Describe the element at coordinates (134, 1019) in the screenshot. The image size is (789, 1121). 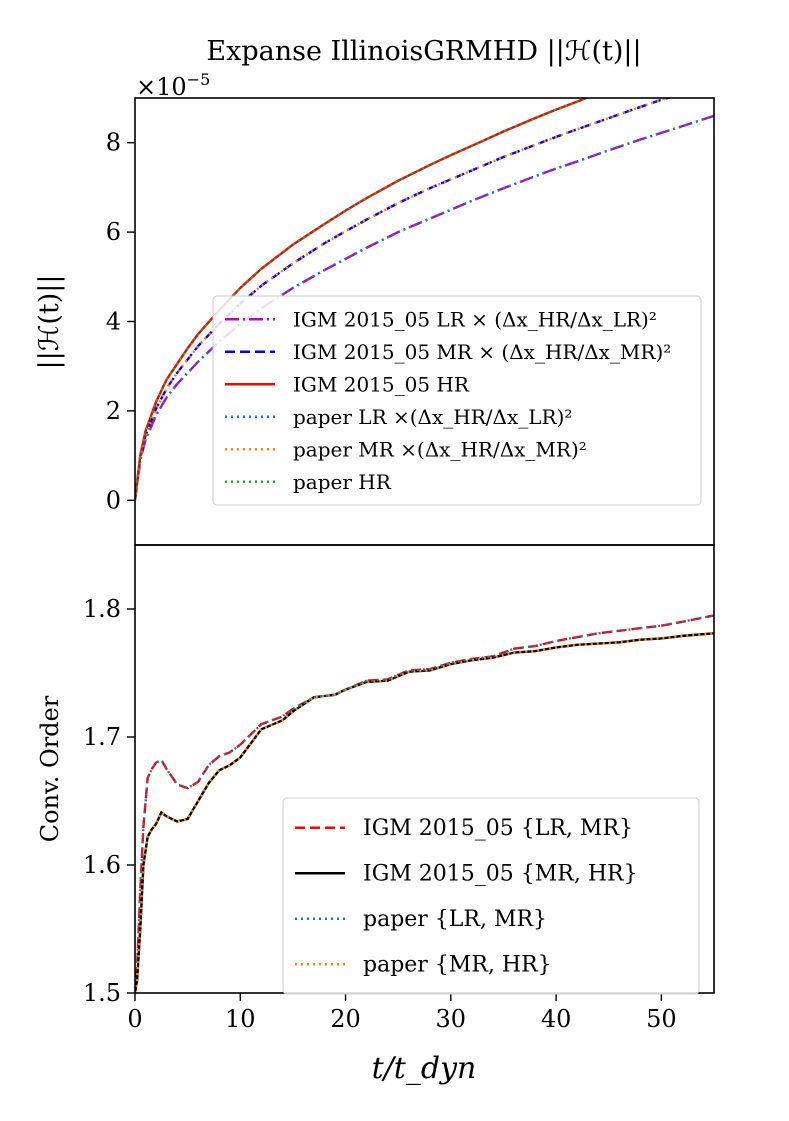
I see `bottom-xtick-label-0: 0` at that location.